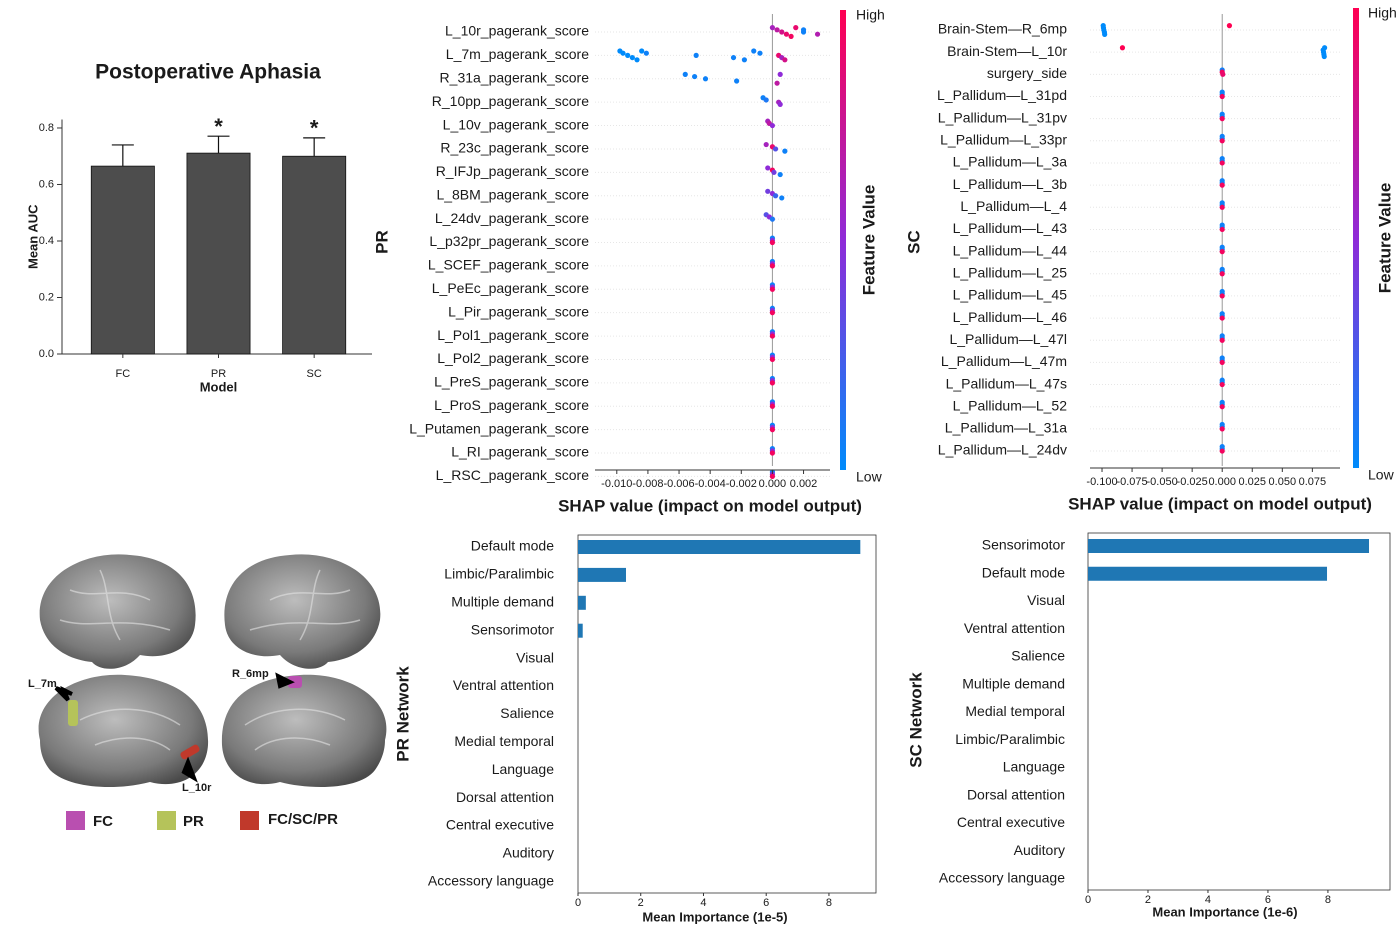  I want to click on y-axis-label: SC Network, so click(915, 720).